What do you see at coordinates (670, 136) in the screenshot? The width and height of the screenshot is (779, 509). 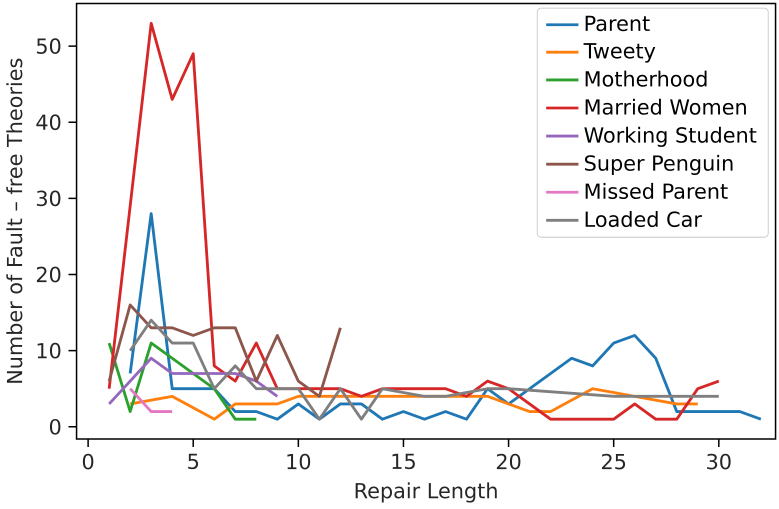 I see `legend-label: Working Student` at bounding box center [670, 136].